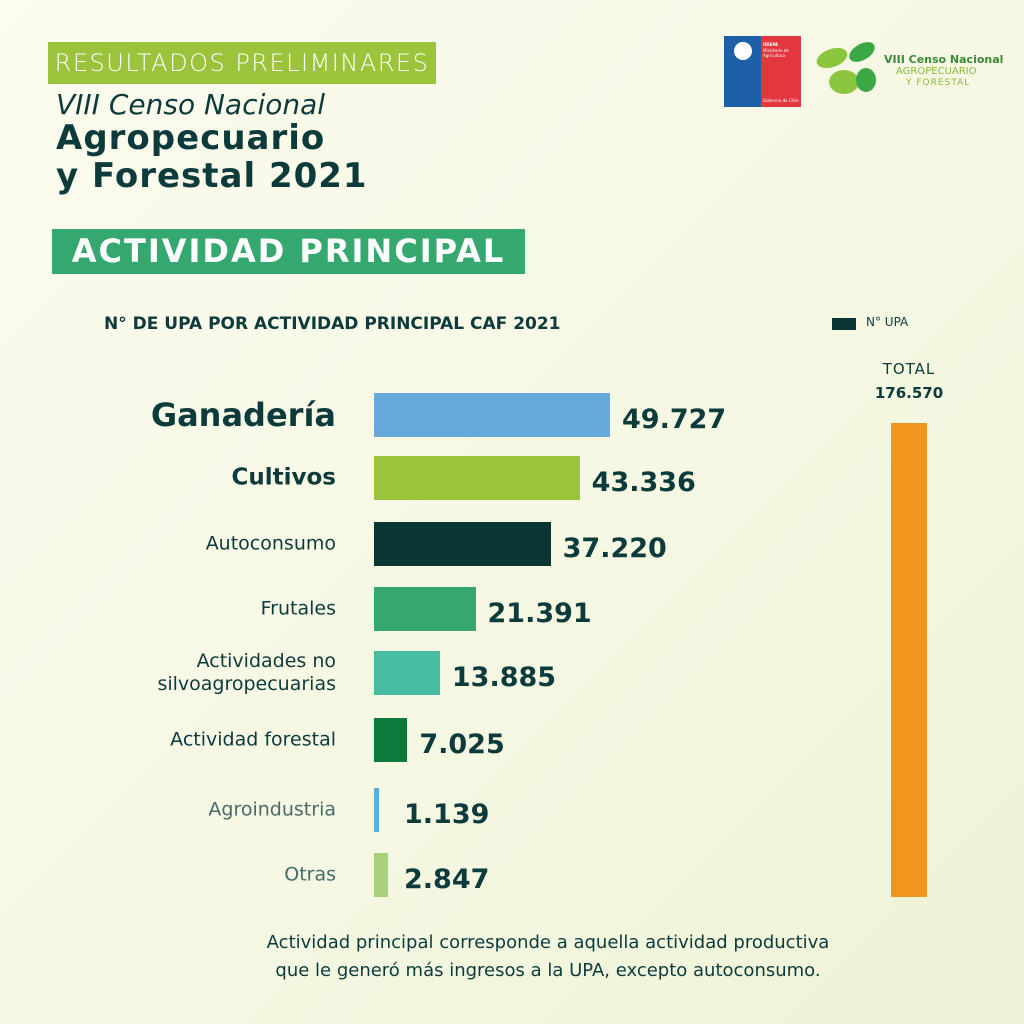 This screenshot has height=1024, width=1024. What do you see at coordinates (909, 660) in the screenshot?
I see `total-bar` at bounding box center [909, 660].